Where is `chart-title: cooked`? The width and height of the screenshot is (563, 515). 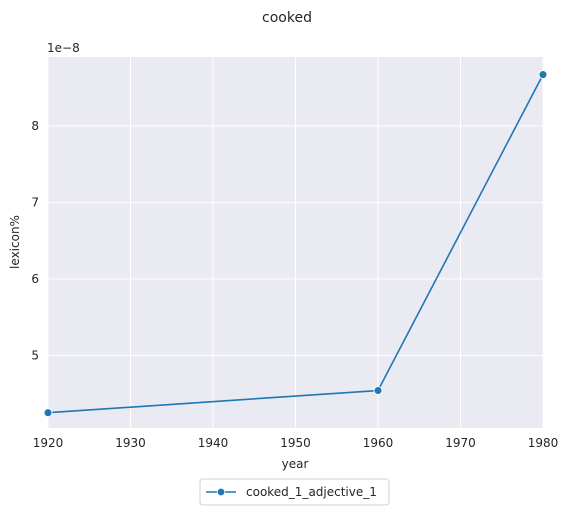 chart-title: cooked is located at coordinates (287, 18).